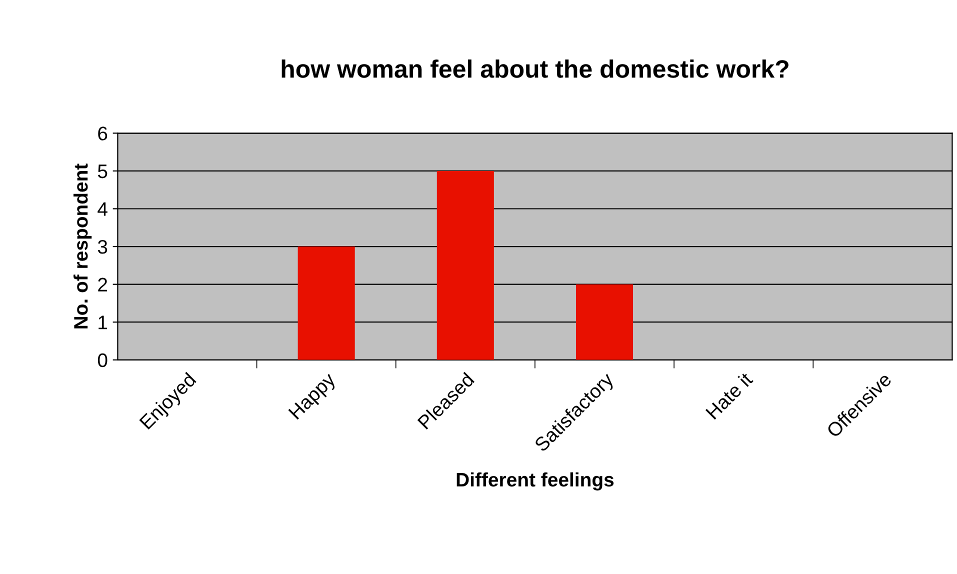 The image size is (957, 574). Describe the element at coordinates (82, 246) in the screenshot. I see `y-axis-title: No. of respondent` at that location.